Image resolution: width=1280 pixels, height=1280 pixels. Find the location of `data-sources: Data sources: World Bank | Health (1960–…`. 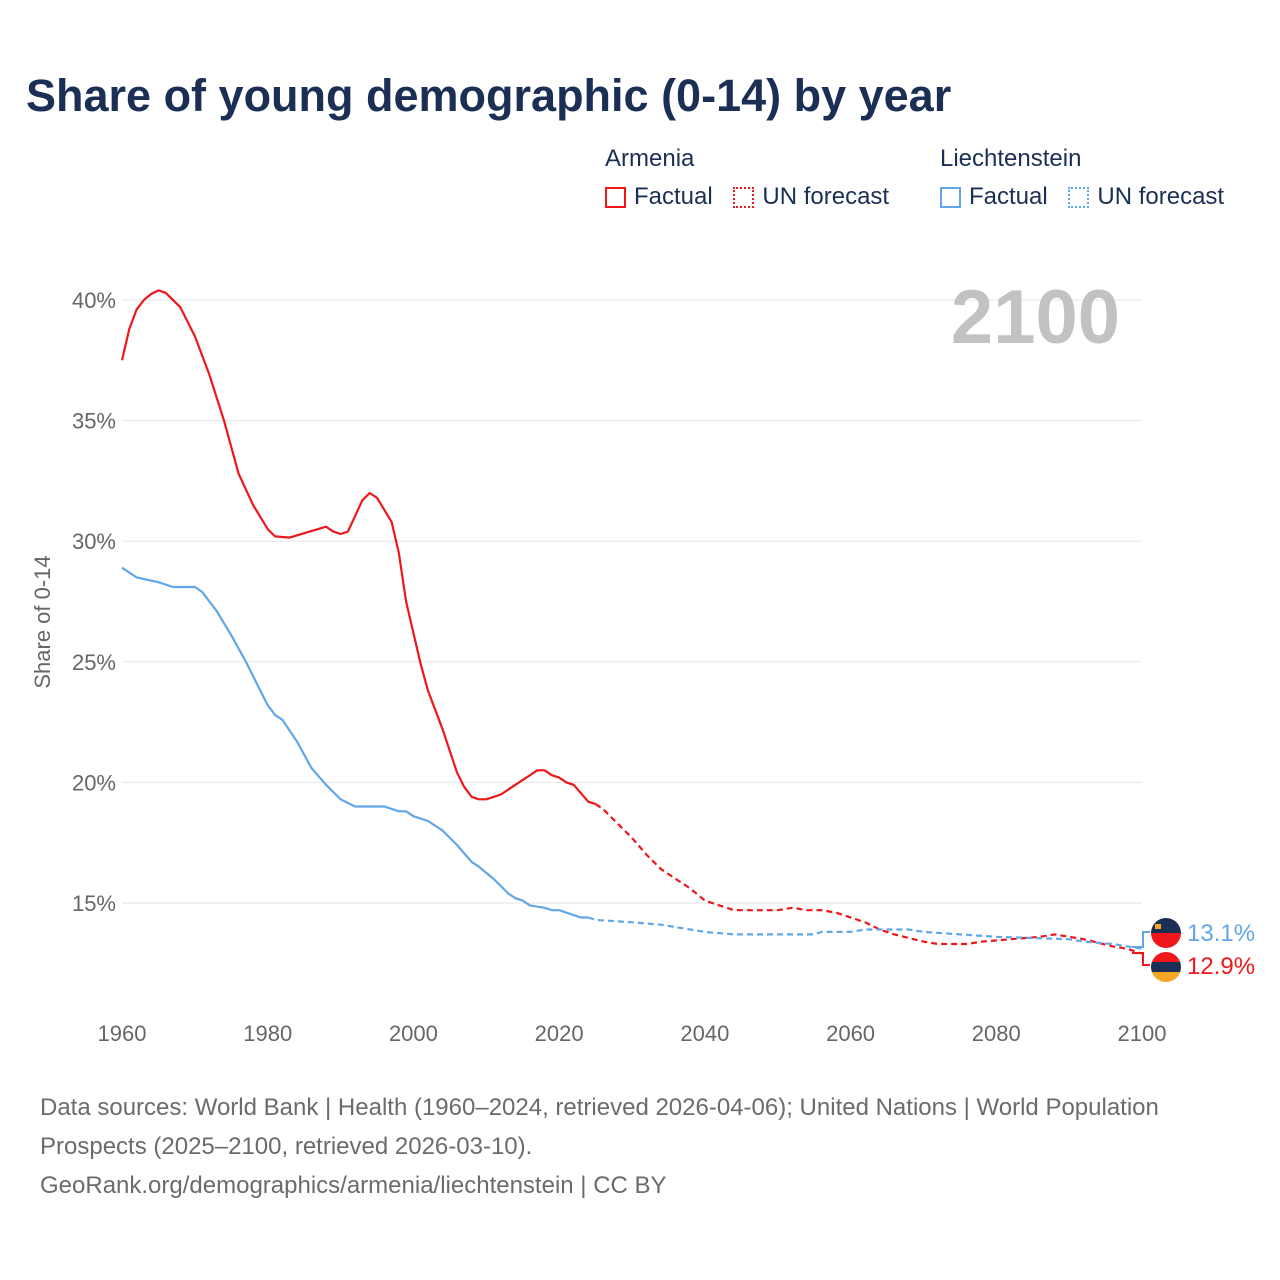

data-sources: Data sources: World Bank | Health (1960–… is located at coordinates (599, 1127).